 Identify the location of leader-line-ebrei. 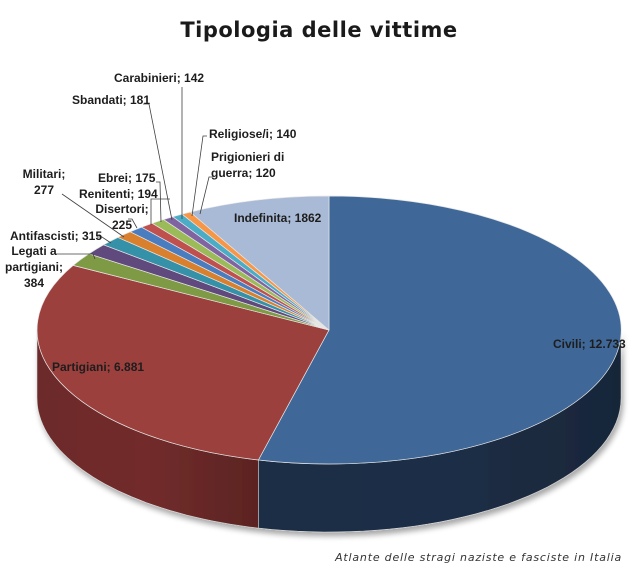
(159, 202).